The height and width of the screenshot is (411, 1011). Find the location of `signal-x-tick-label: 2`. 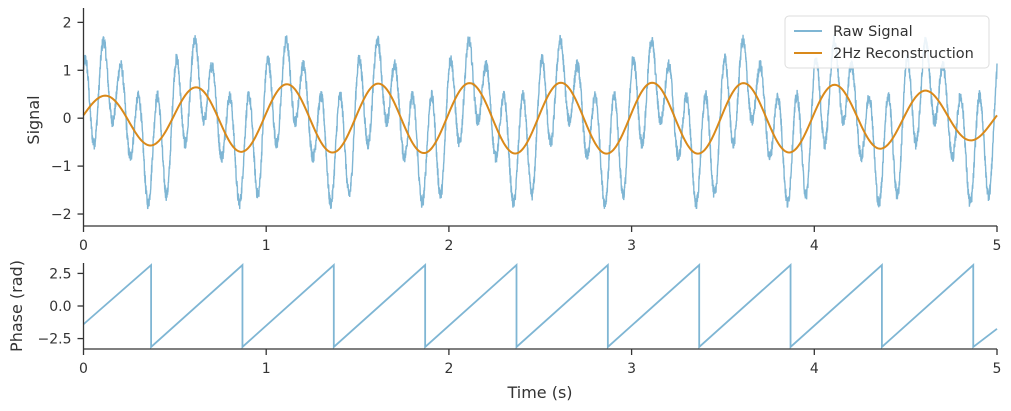

signal-x-tick-label: 2 is located at coordinates (448, 246).